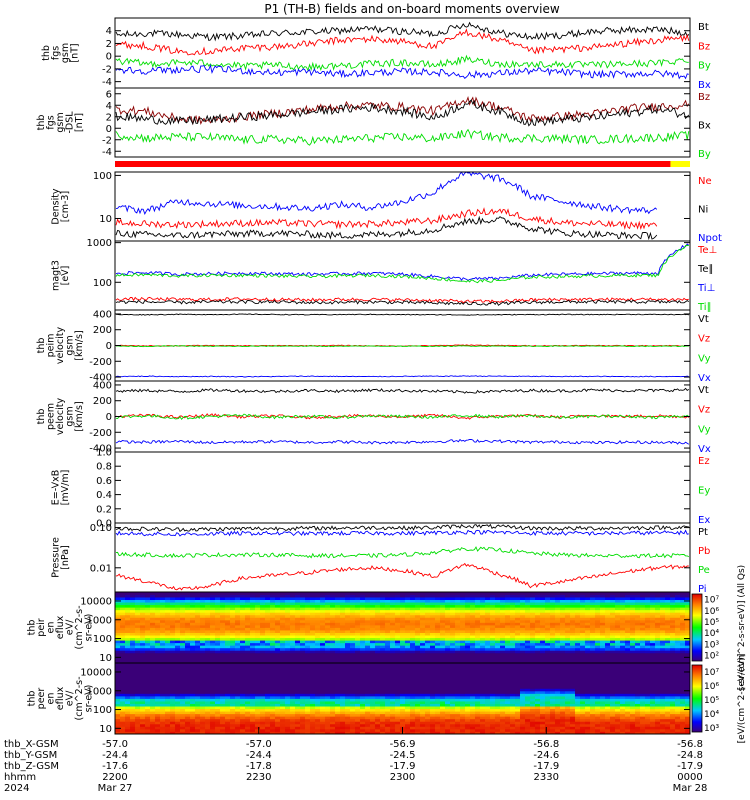 The image size is (750, 800). I want to click on y-axis-label: peir, so click(41, 627).